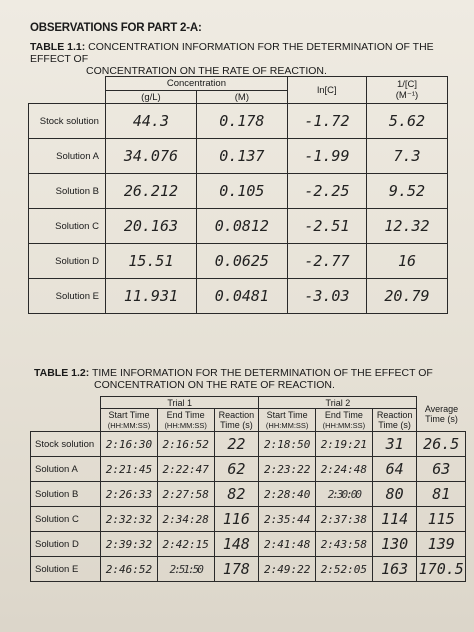 The width and height of the screenshot is (474, 632). What do you see at coordinates (407, 191) in the screenshot?
I see `cell-inverse: 9.52` at bounding box center [407, 191].